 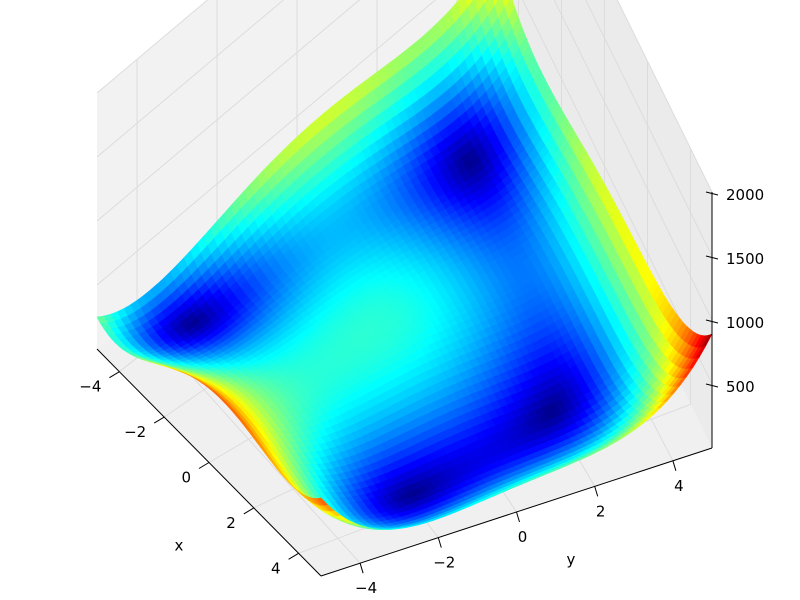 I want to click on x-tick-label: 4, so click(x=276, y=568).